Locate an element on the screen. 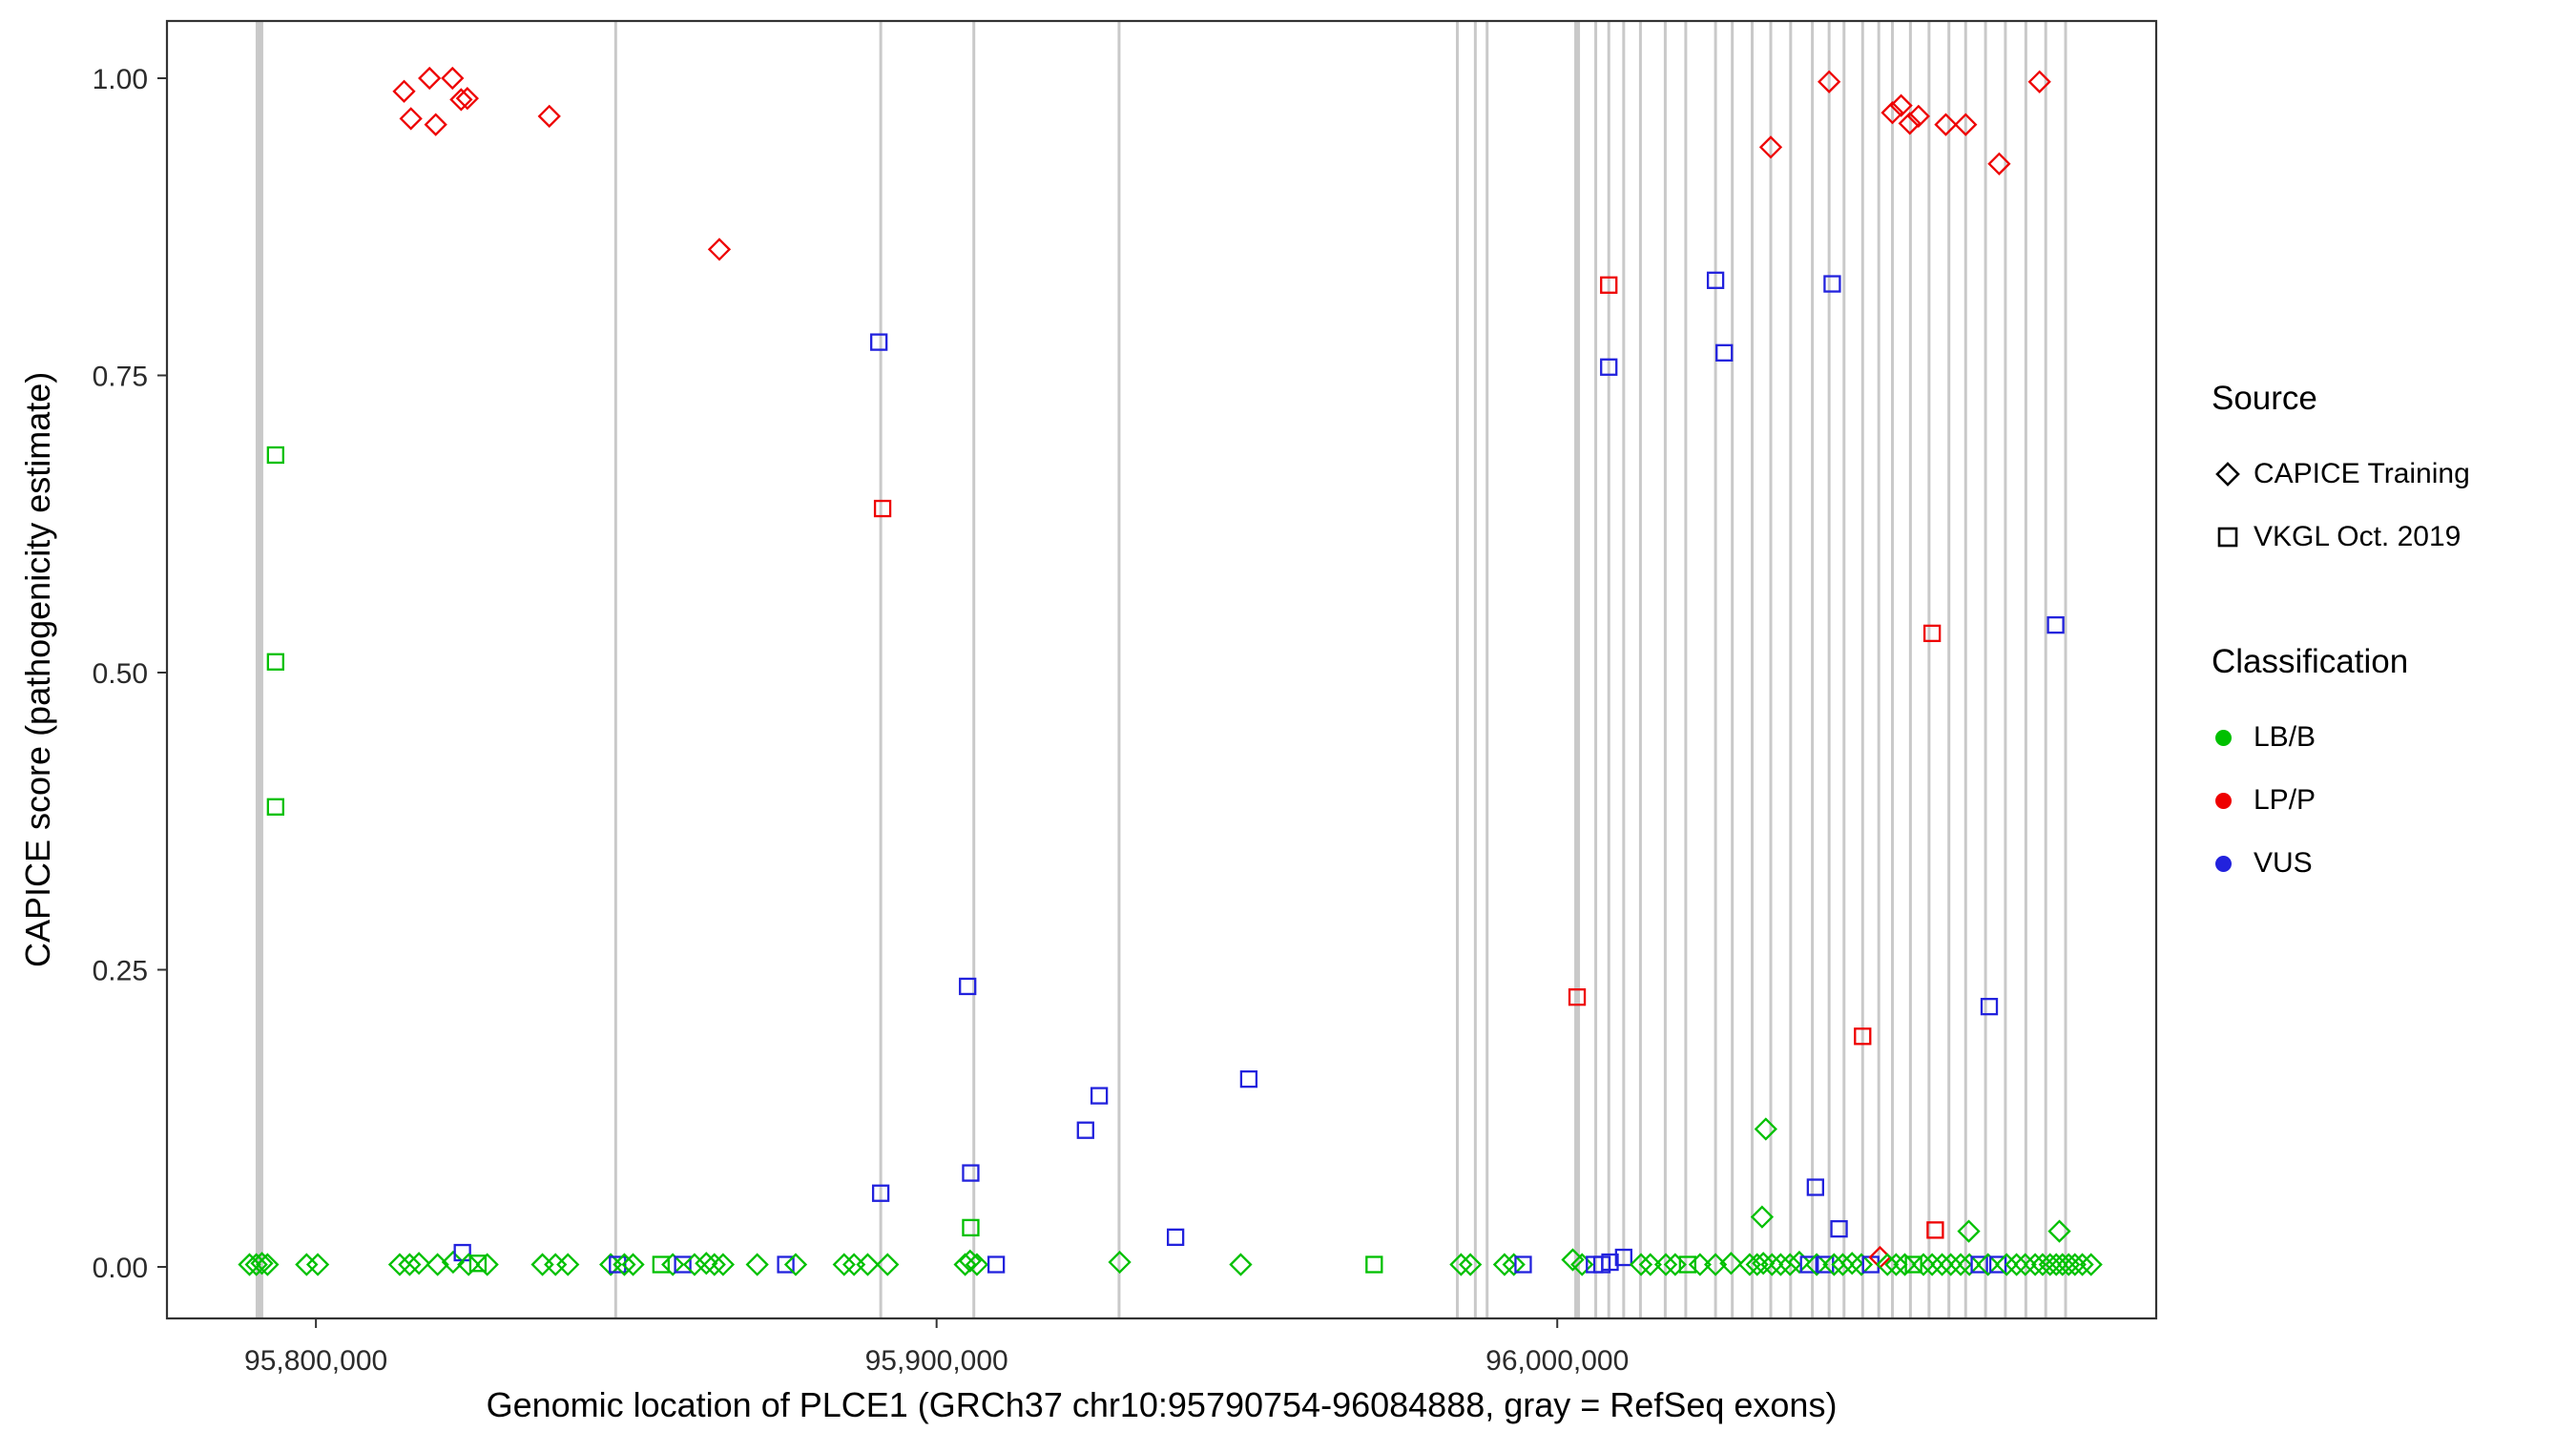 This screenshot has height=1431, width=2576. legend-classification-title: Classification is located at coordinates (2310, 661).